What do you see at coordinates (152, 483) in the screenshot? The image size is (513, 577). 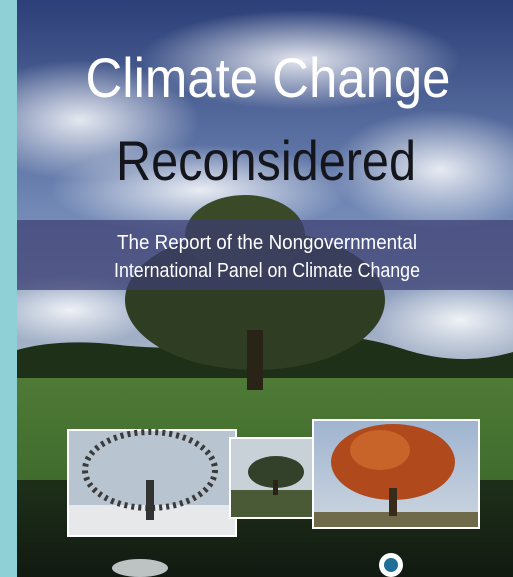 I see `photo-winter-tree` at bounding box center [152, 483].